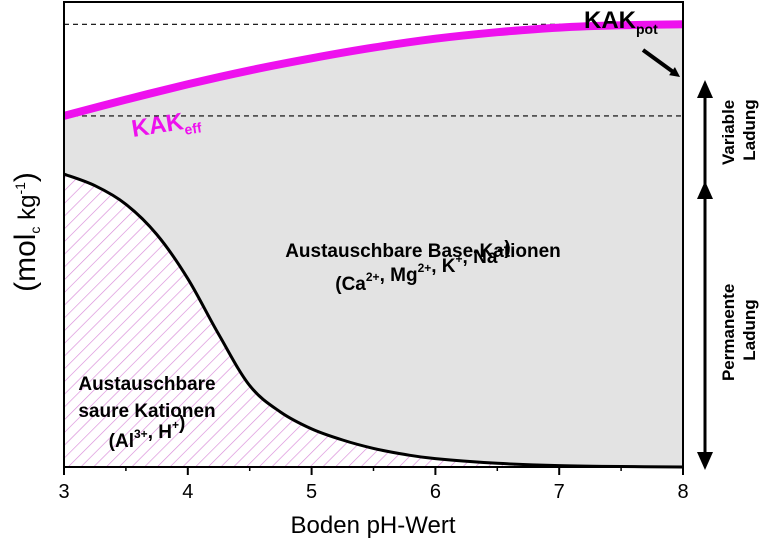  Describe the element at coordinates (705, 190) in the screenshot. I see `permanent-arrow-mid-icon` at that location.